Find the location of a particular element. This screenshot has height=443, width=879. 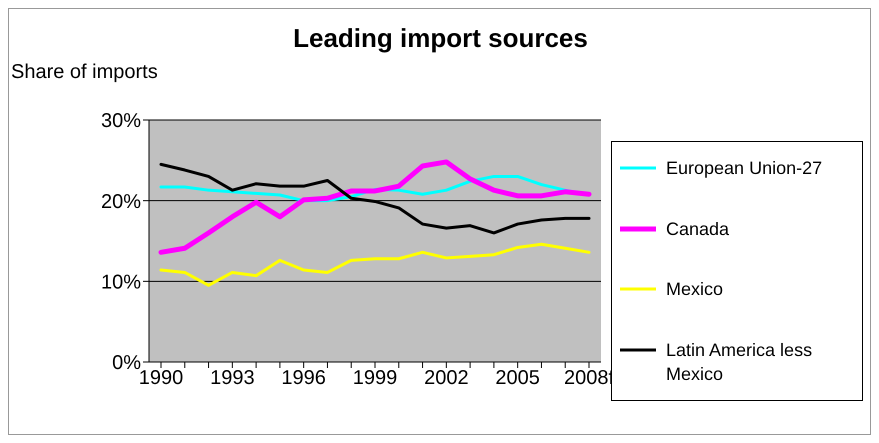

y-tick-label: 30% is located at coordinates (121, 121).